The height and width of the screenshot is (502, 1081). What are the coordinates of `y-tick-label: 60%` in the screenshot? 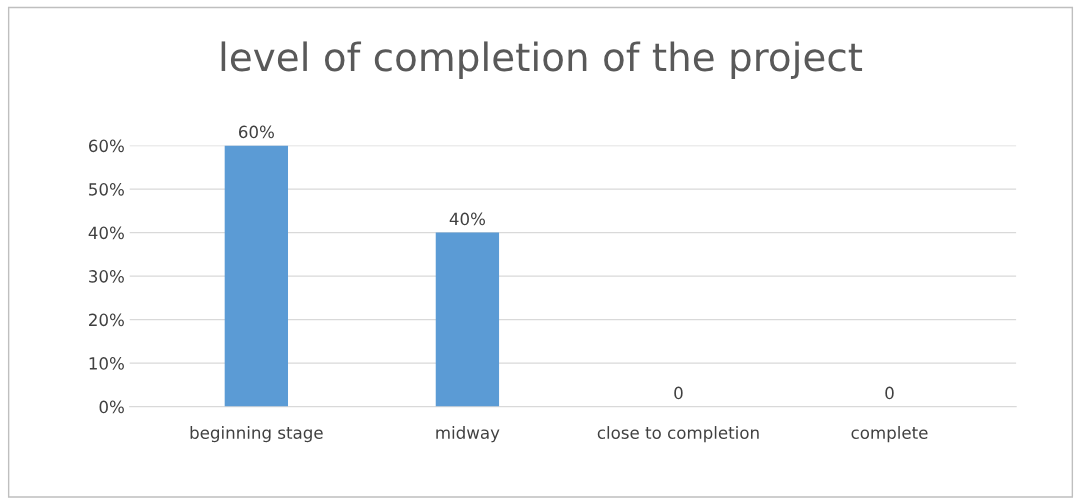 It's located at (106, 146).